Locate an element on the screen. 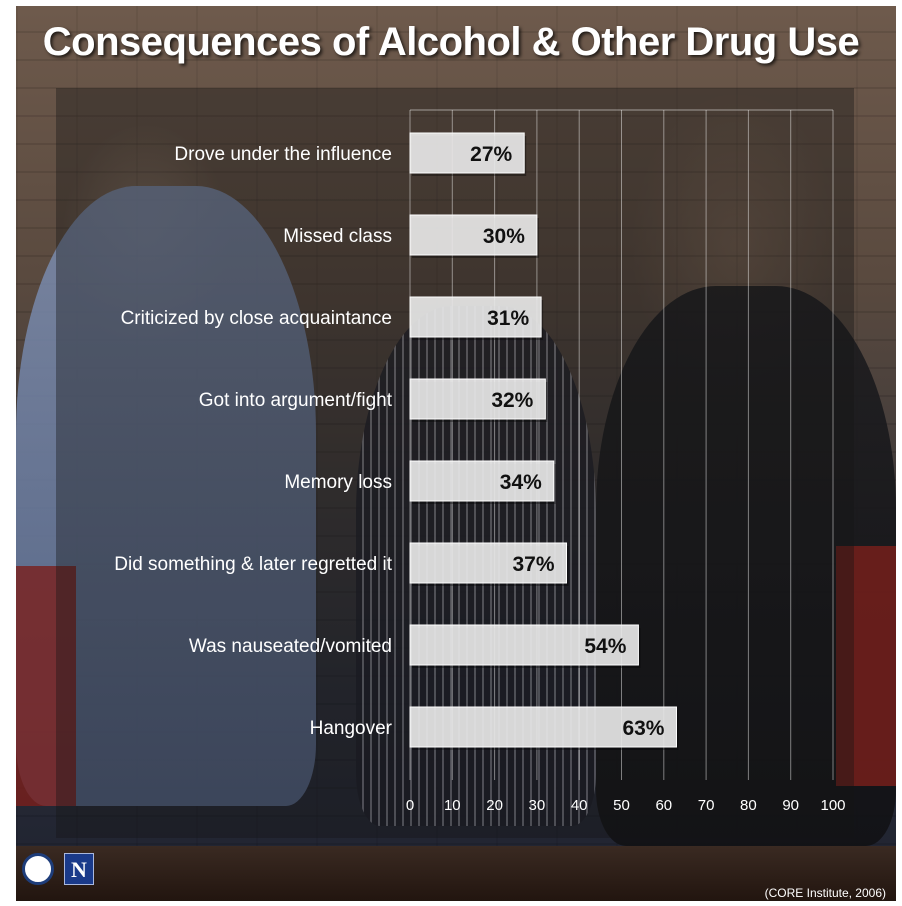 This screenshot has height=906, width=902. x-tick-label: 30 is located at coordinates (537, 805).